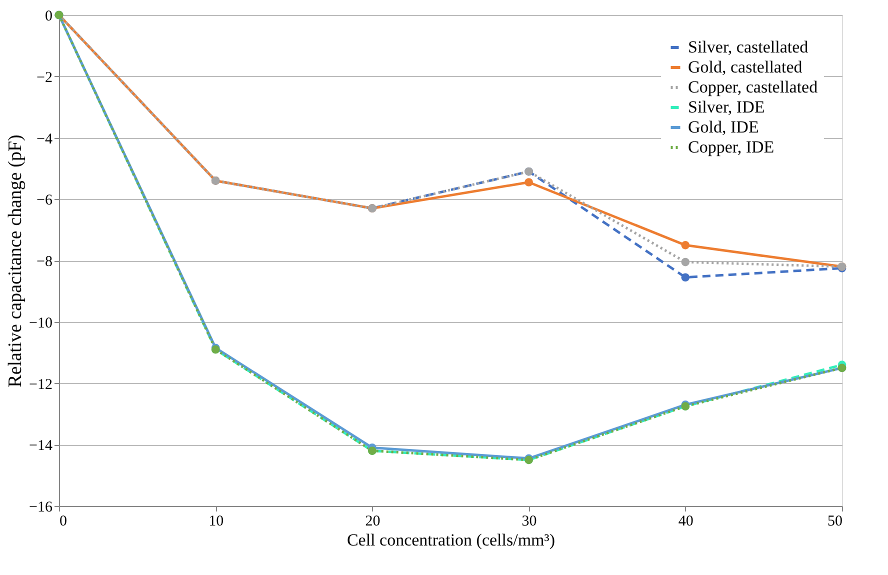  I want to click on y-axis-title: Relative capacitance change (pF), so click(15, 261).